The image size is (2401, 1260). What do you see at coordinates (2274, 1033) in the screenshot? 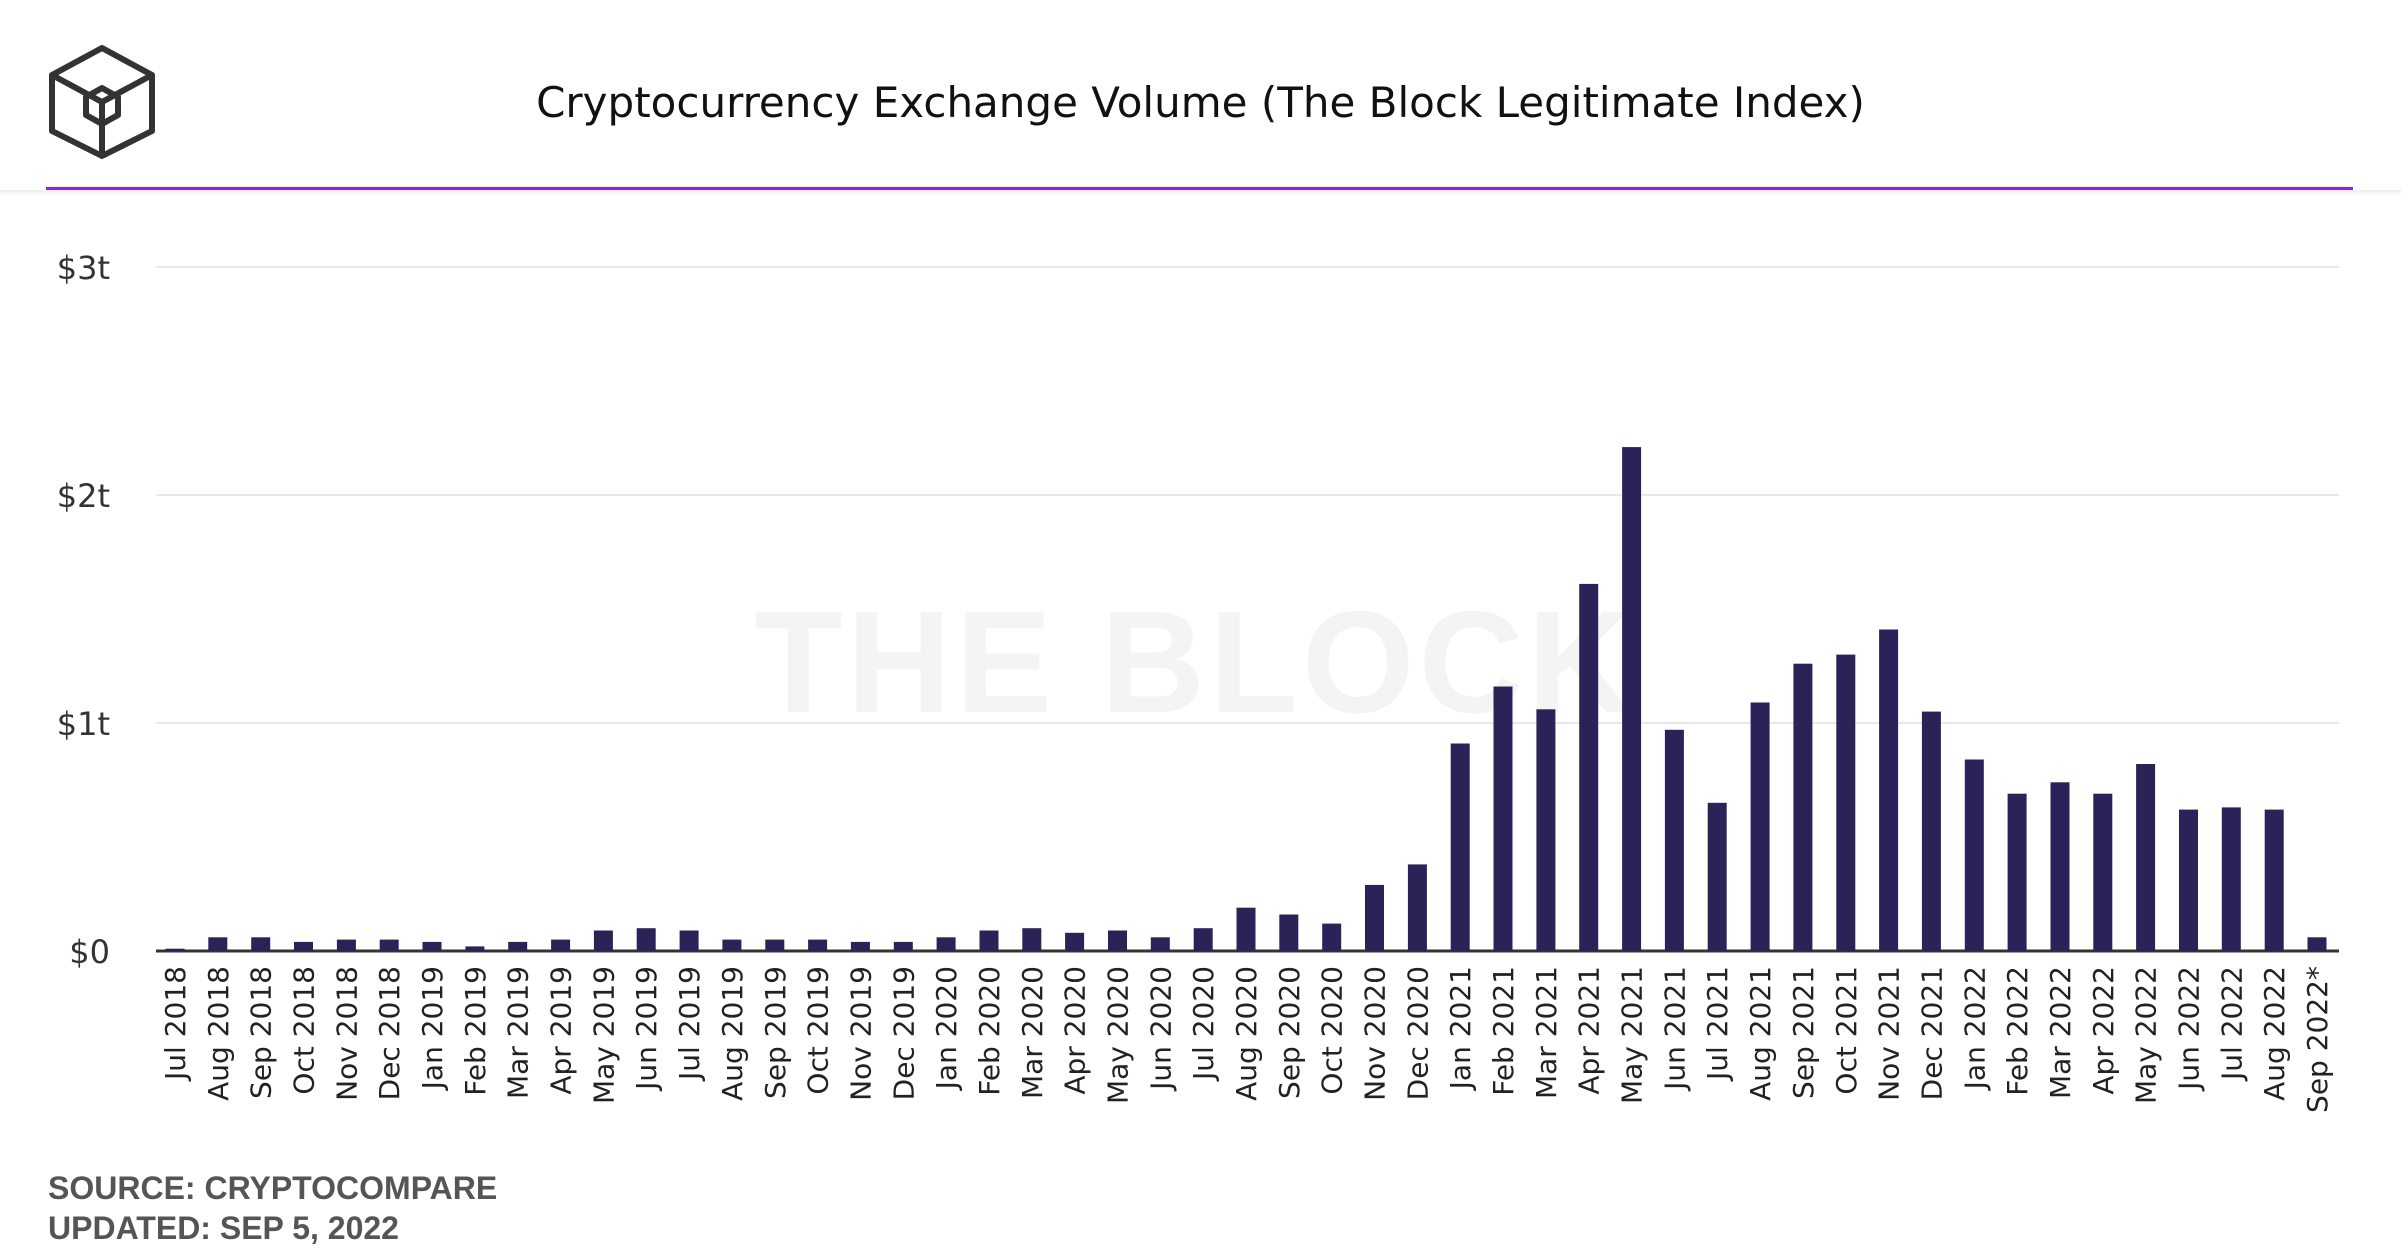
I see `x-tick-label: Aug 2022` at bounding box center [2274, 1033].